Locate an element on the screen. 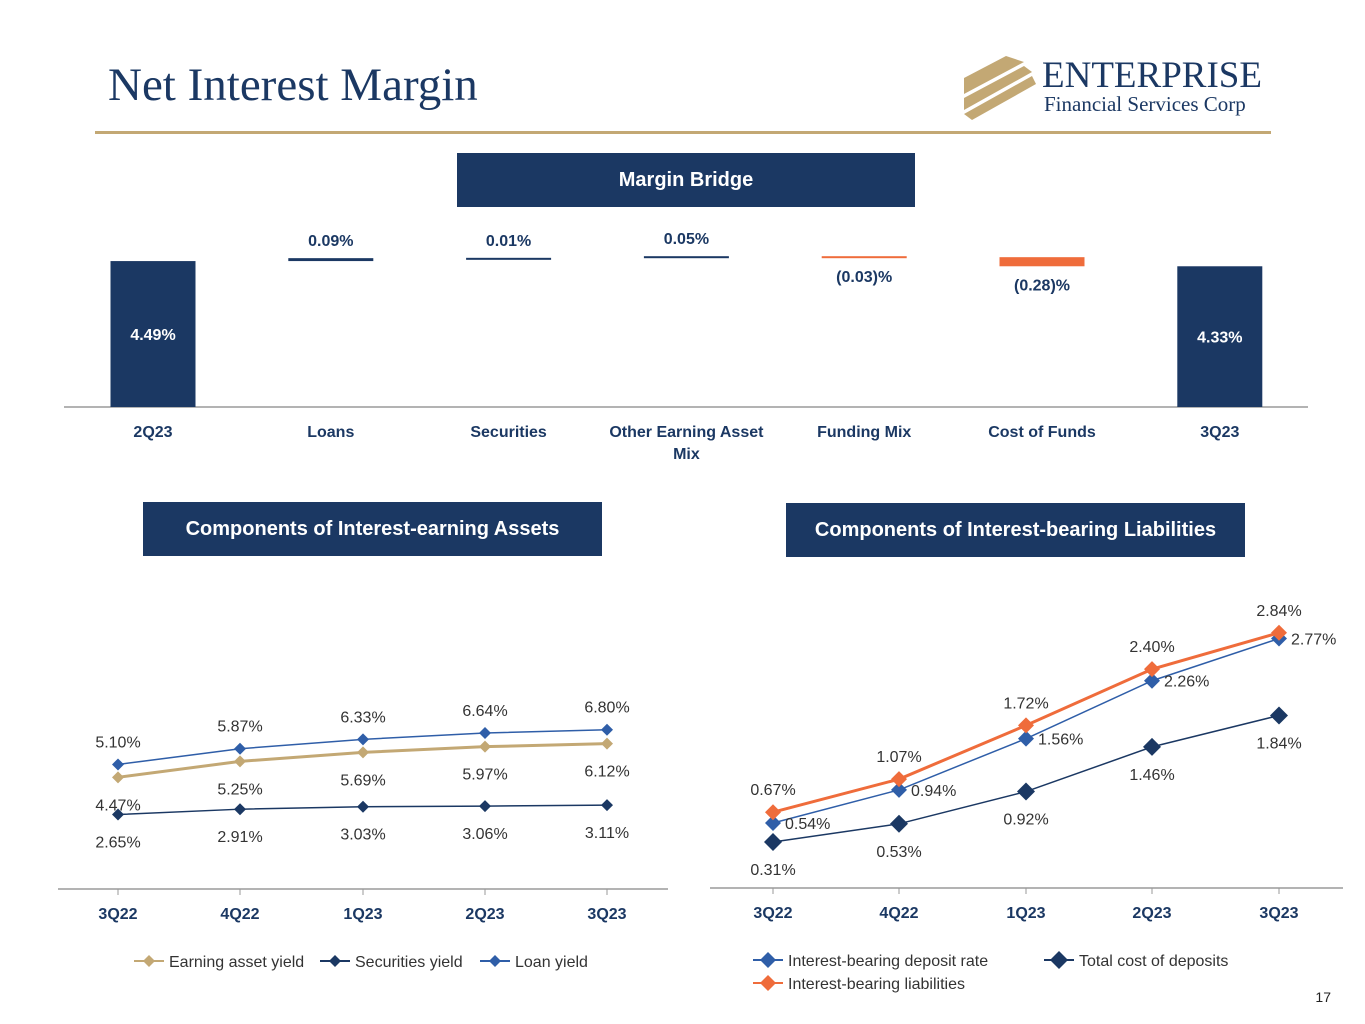 The image size is (1365, 1024). series-0-label-2: 1.56% is located at coordinates (1060, 740).